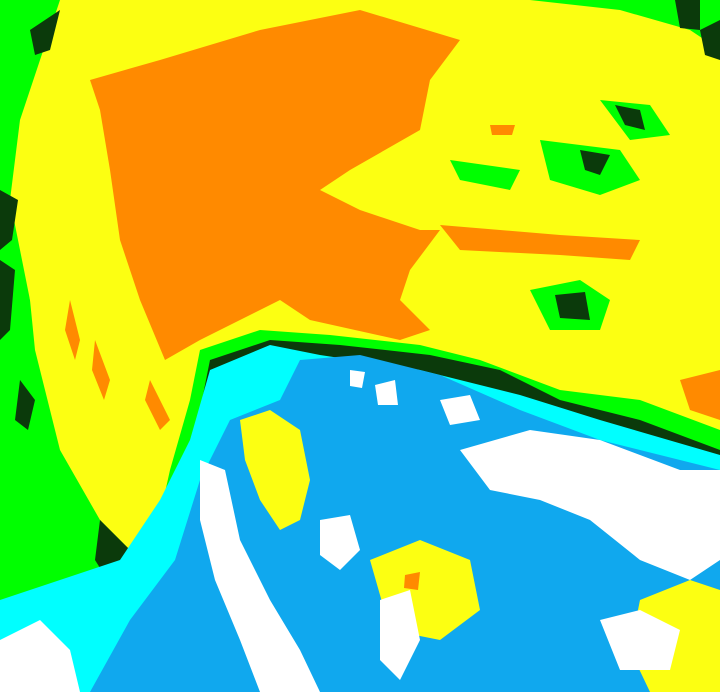 The width and height of the screenshot is (720, 692). I want to click on orange-right-edge, so click(700, 395).